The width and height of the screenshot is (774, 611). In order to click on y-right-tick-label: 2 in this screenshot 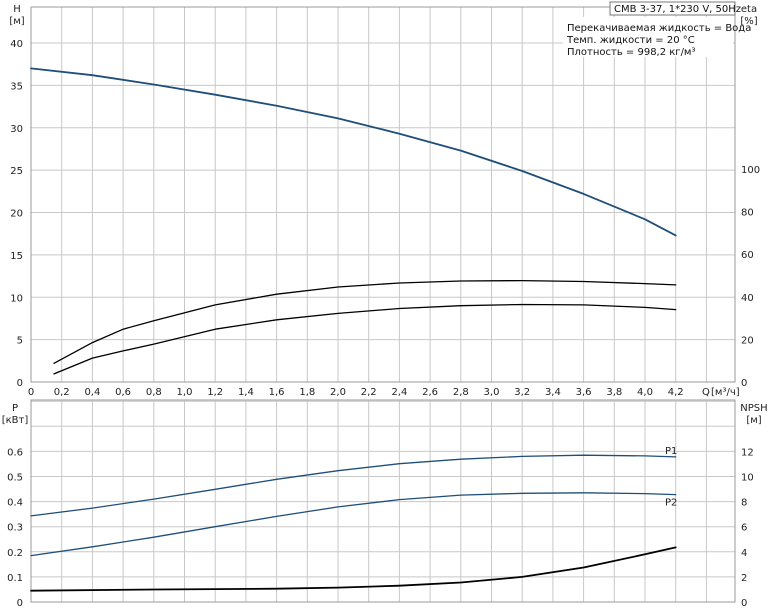, I will do `click(744, 578)`.